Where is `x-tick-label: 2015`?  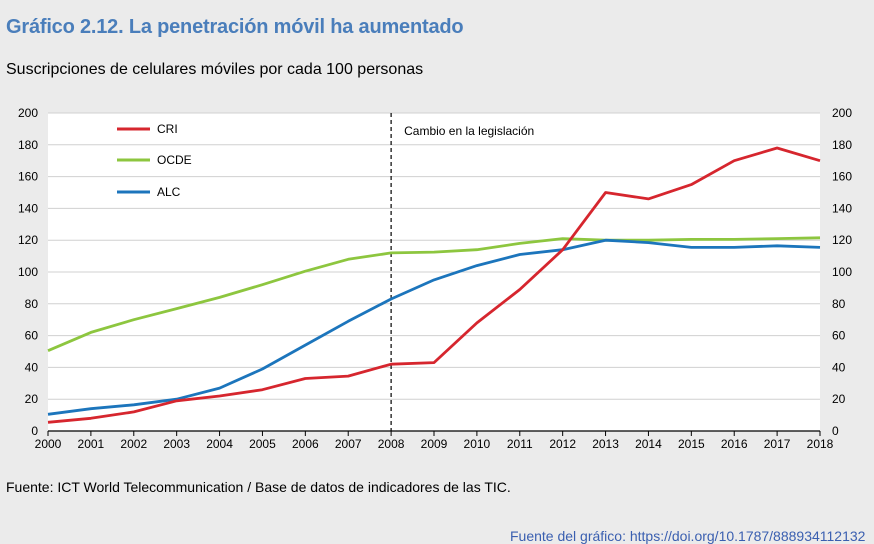
x-tick-label: 2015 is located at coordinates (691, 444).